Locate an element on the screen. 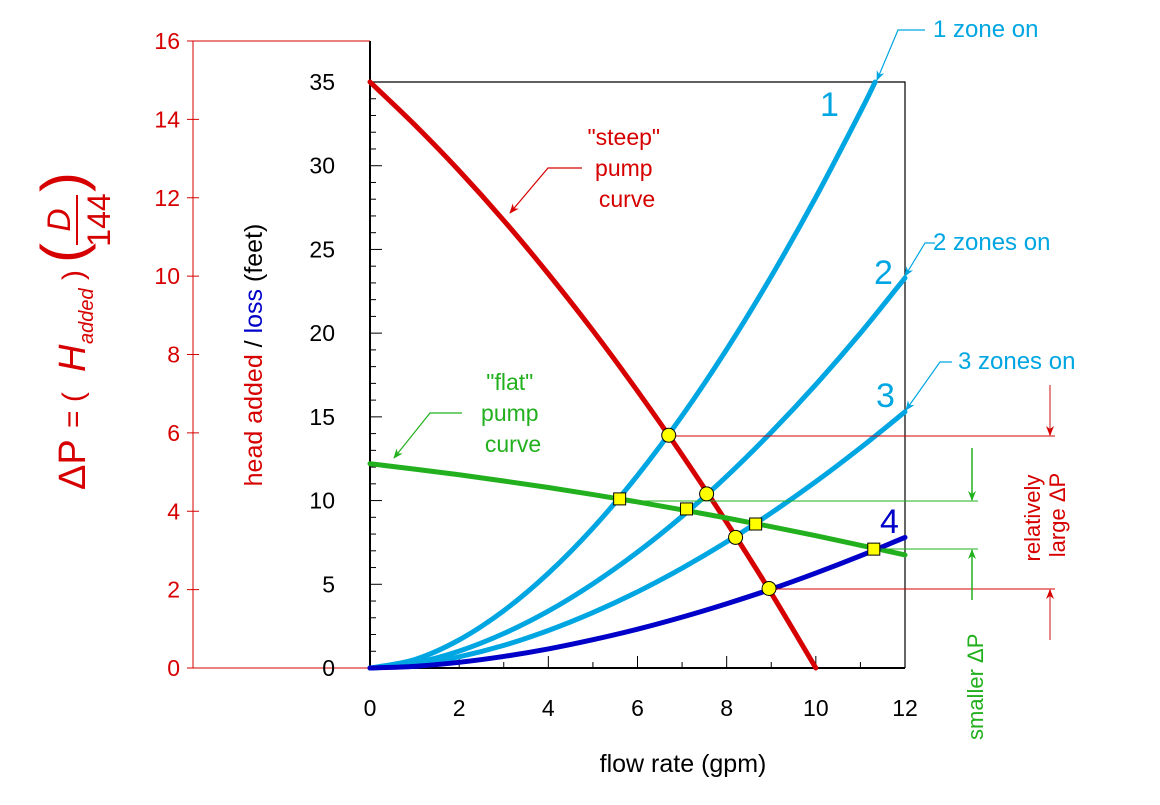 The image size is (1160, 805). x-tick-label: 10 is located at coordinates (816, 708).